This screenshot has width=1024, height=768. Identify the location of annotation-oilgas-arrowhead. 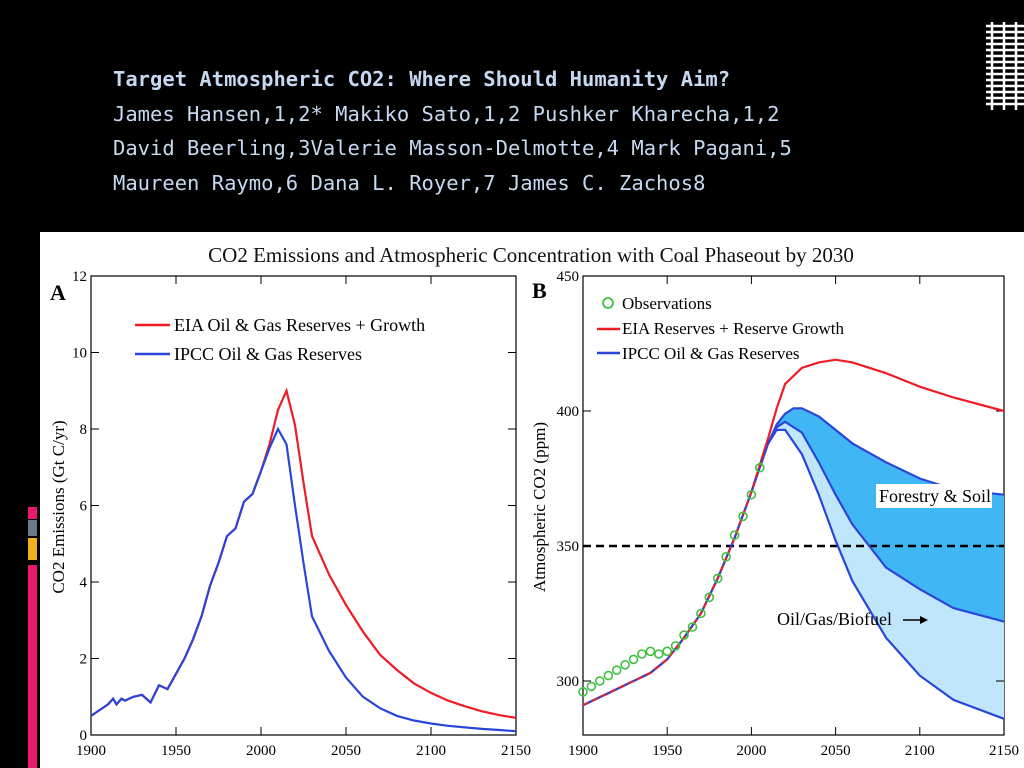
(924, 620).